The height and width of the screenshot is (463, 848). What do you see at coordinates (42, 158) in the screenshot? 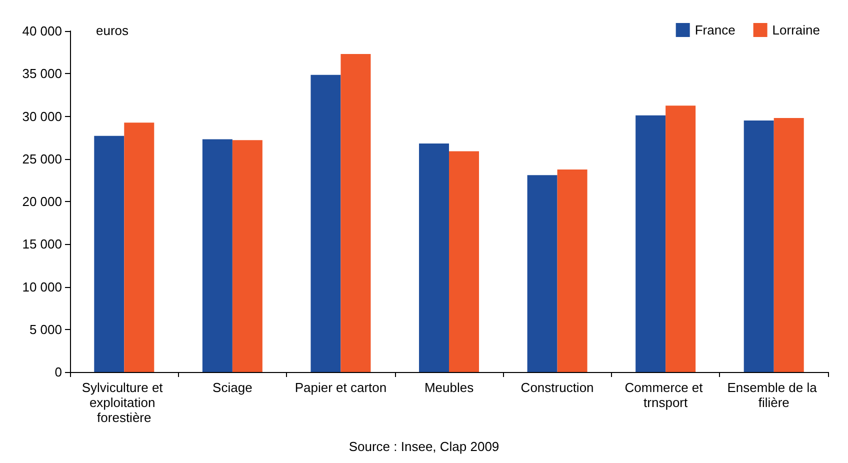
I see `y-tick-label: 25 000` at bounding box center [42, 158].